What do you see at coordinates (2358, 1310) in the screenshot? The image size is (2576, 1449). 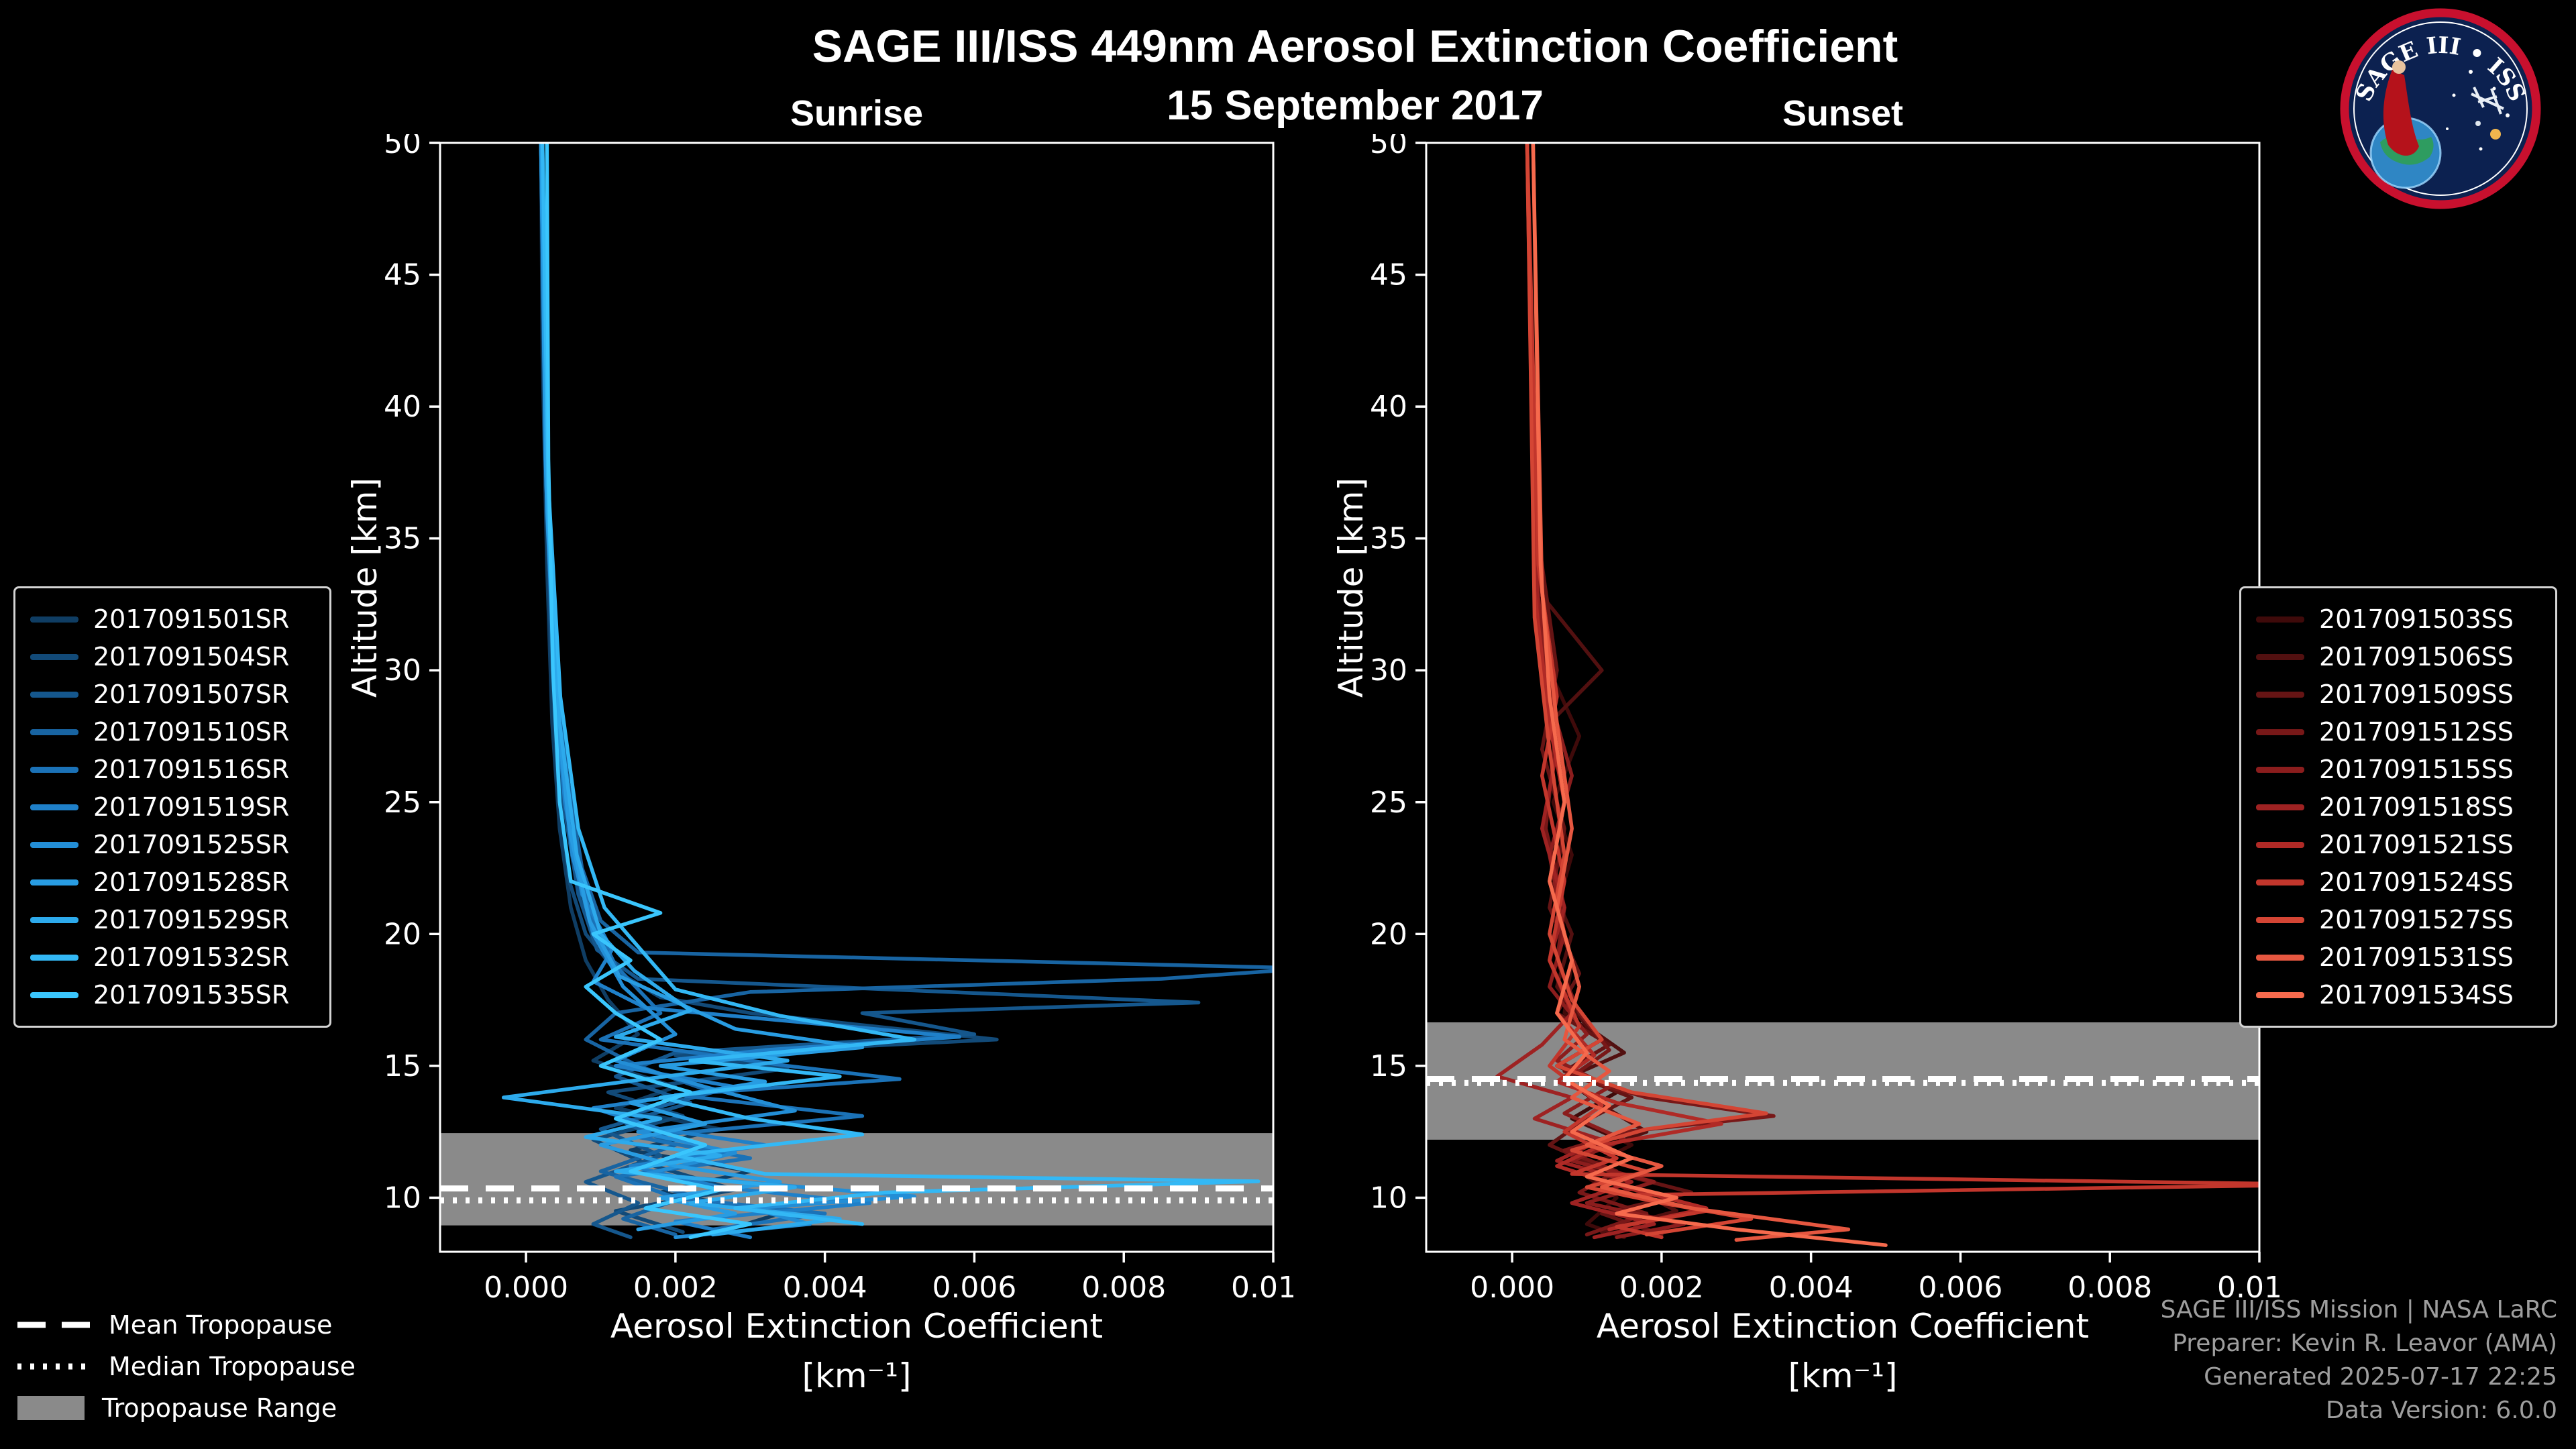 I see `credit-line-mission: SAGE III/ISS Mission | NASA LaRC` at bounding box center [2358, 1310].